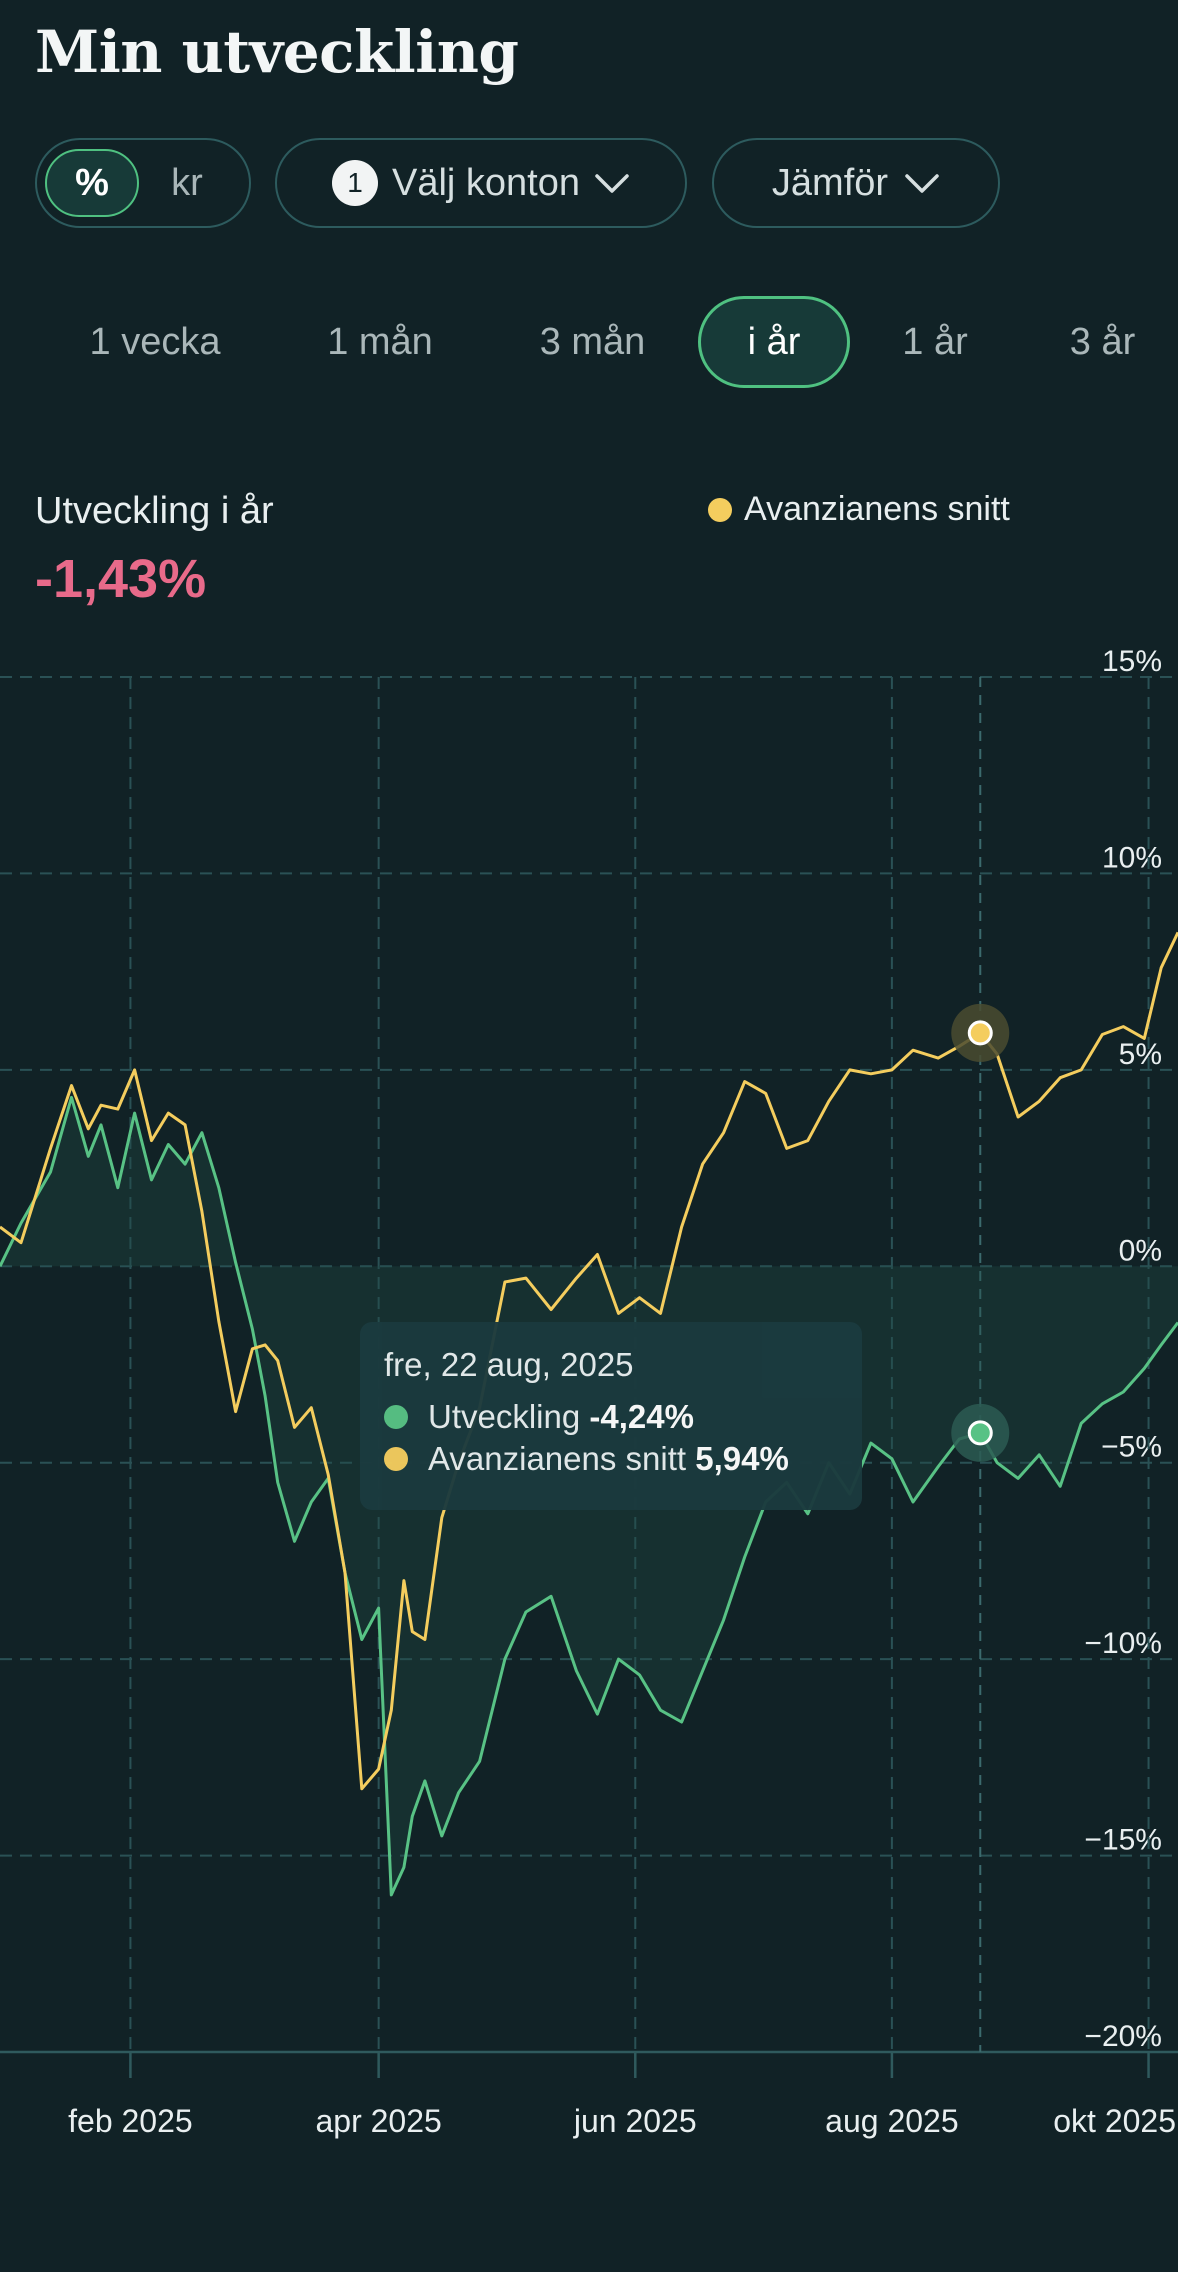 Image resolution: width=1178 pixels, height=2272 pixels. Describe the element at coordinates (1123, 1643) in the screenshot. I see `y-tick-label: −10%` at that location.